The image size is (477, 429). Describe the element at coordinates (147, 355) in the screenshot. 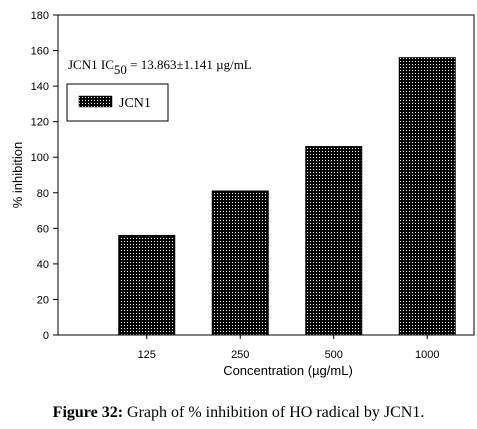

I see `x-tick-label: 125` at that location.